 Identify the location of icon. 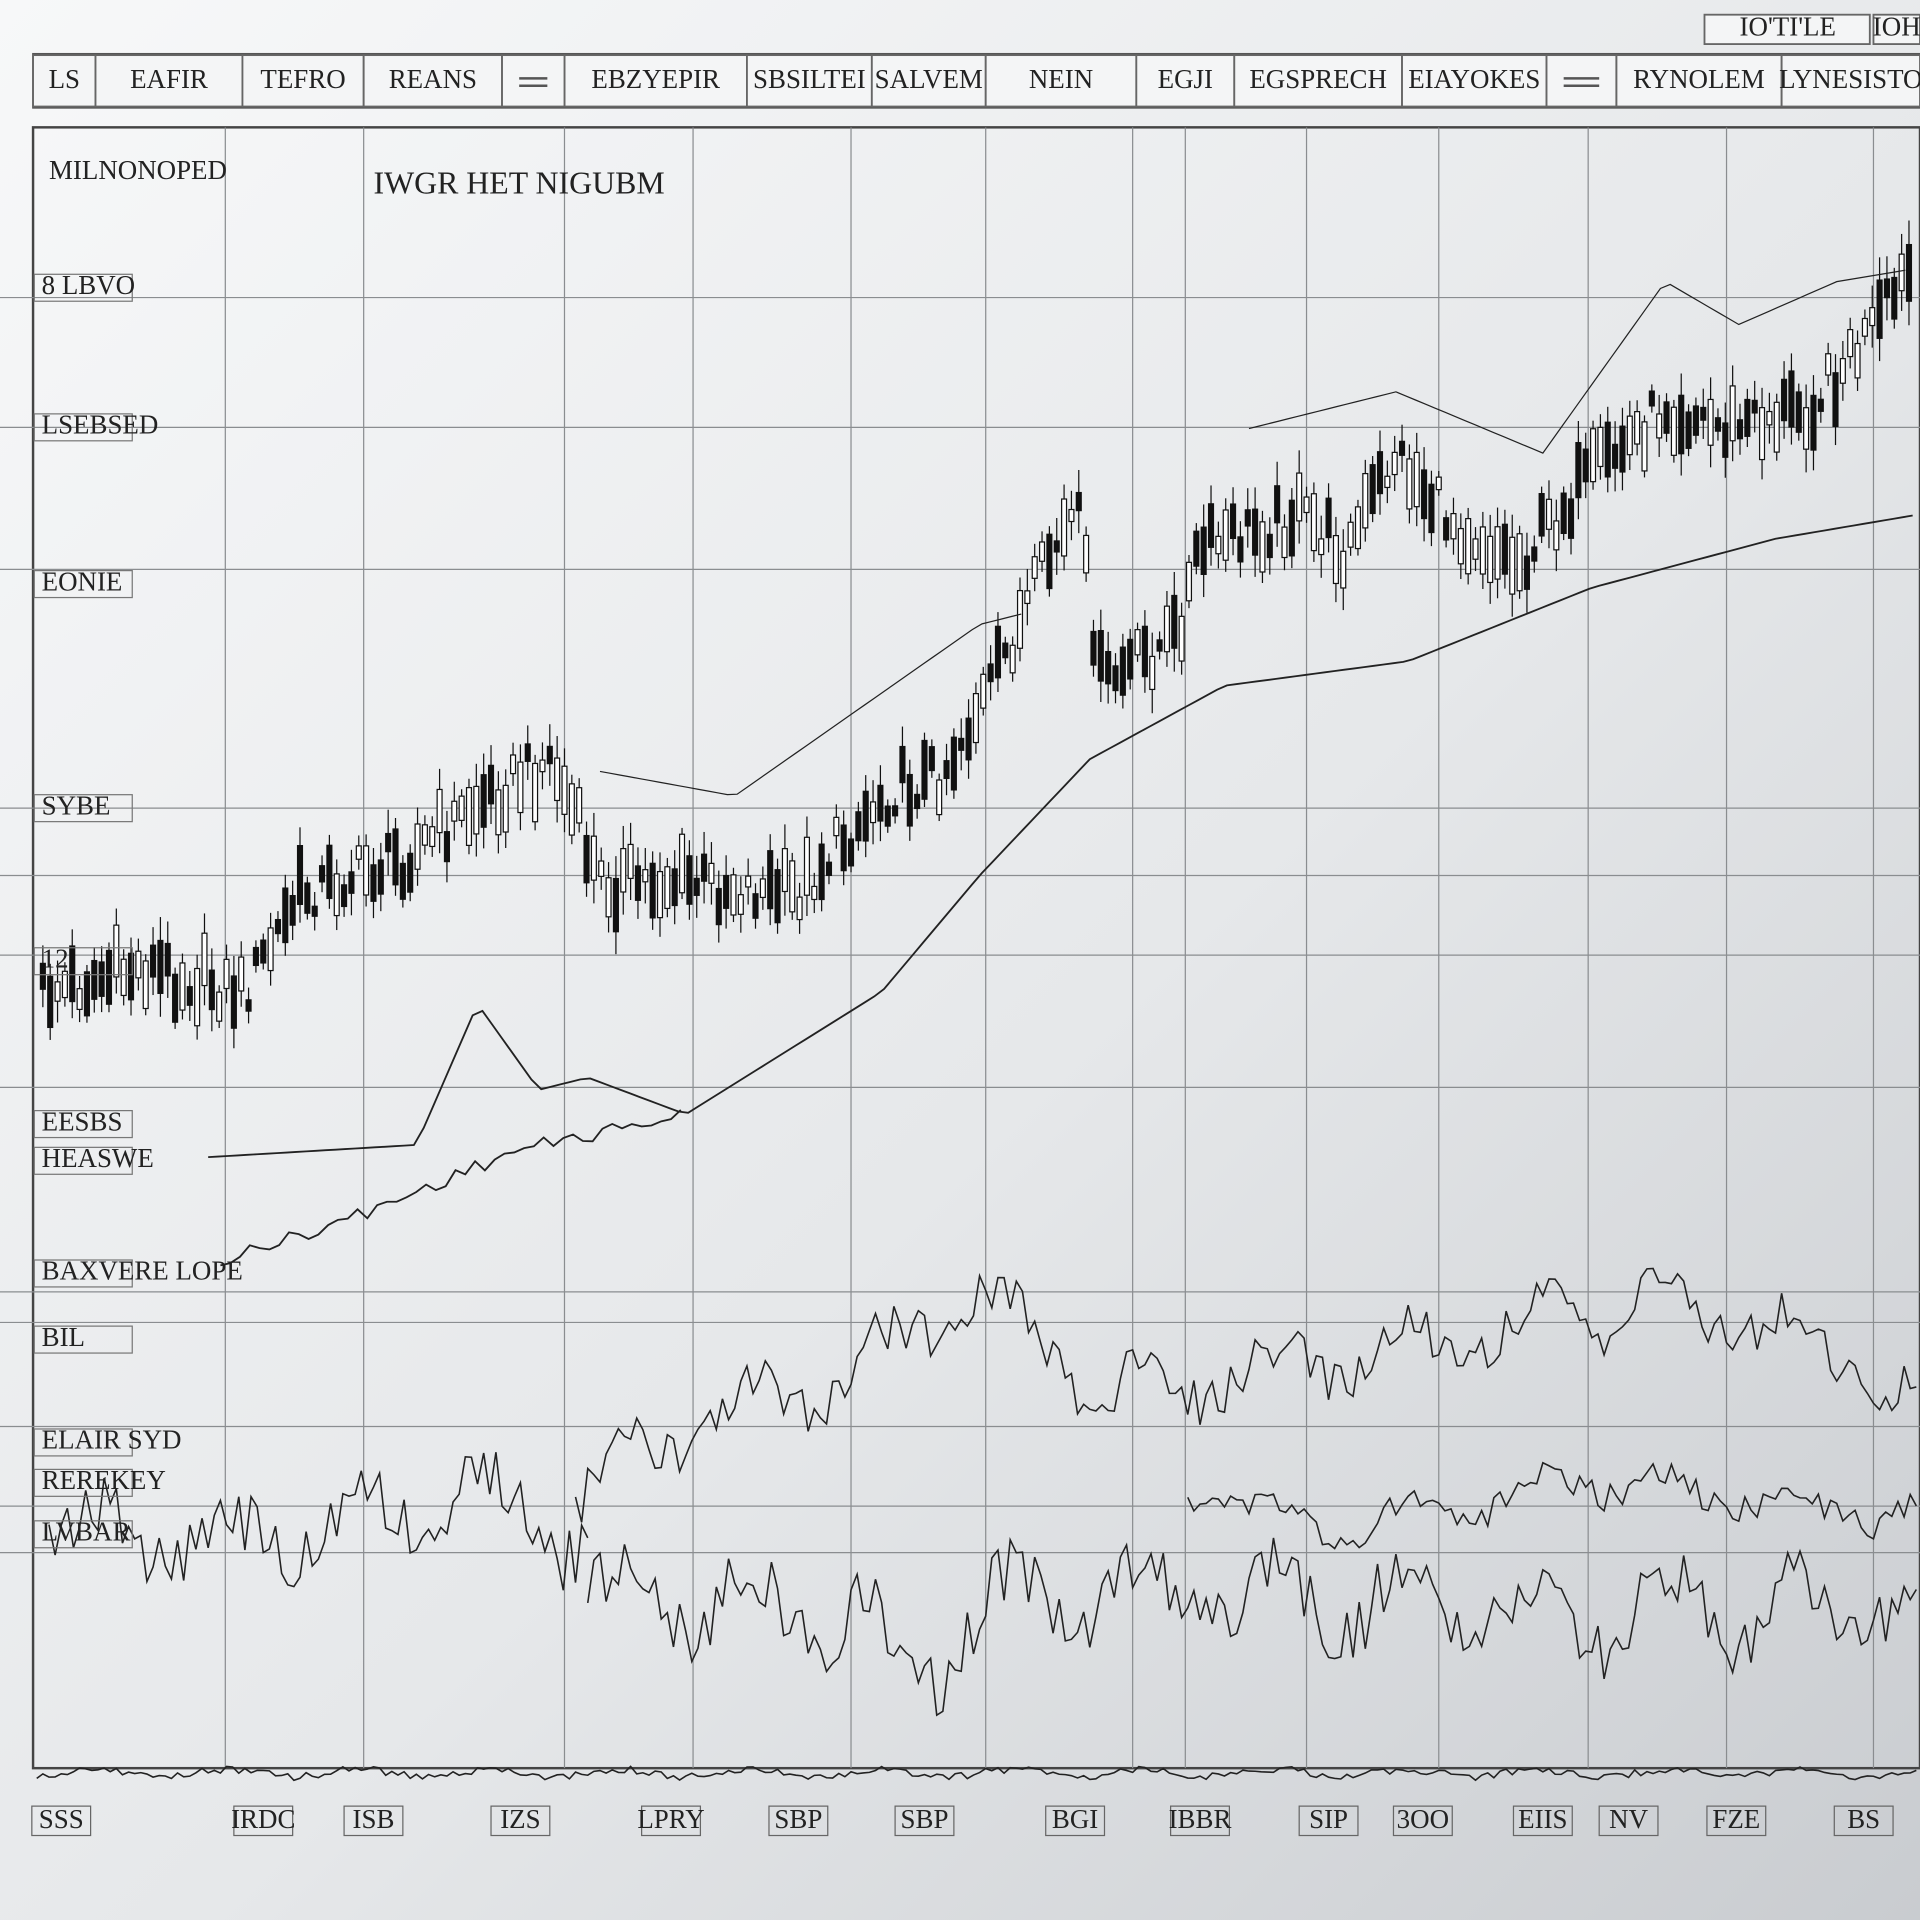
(1581, 82).